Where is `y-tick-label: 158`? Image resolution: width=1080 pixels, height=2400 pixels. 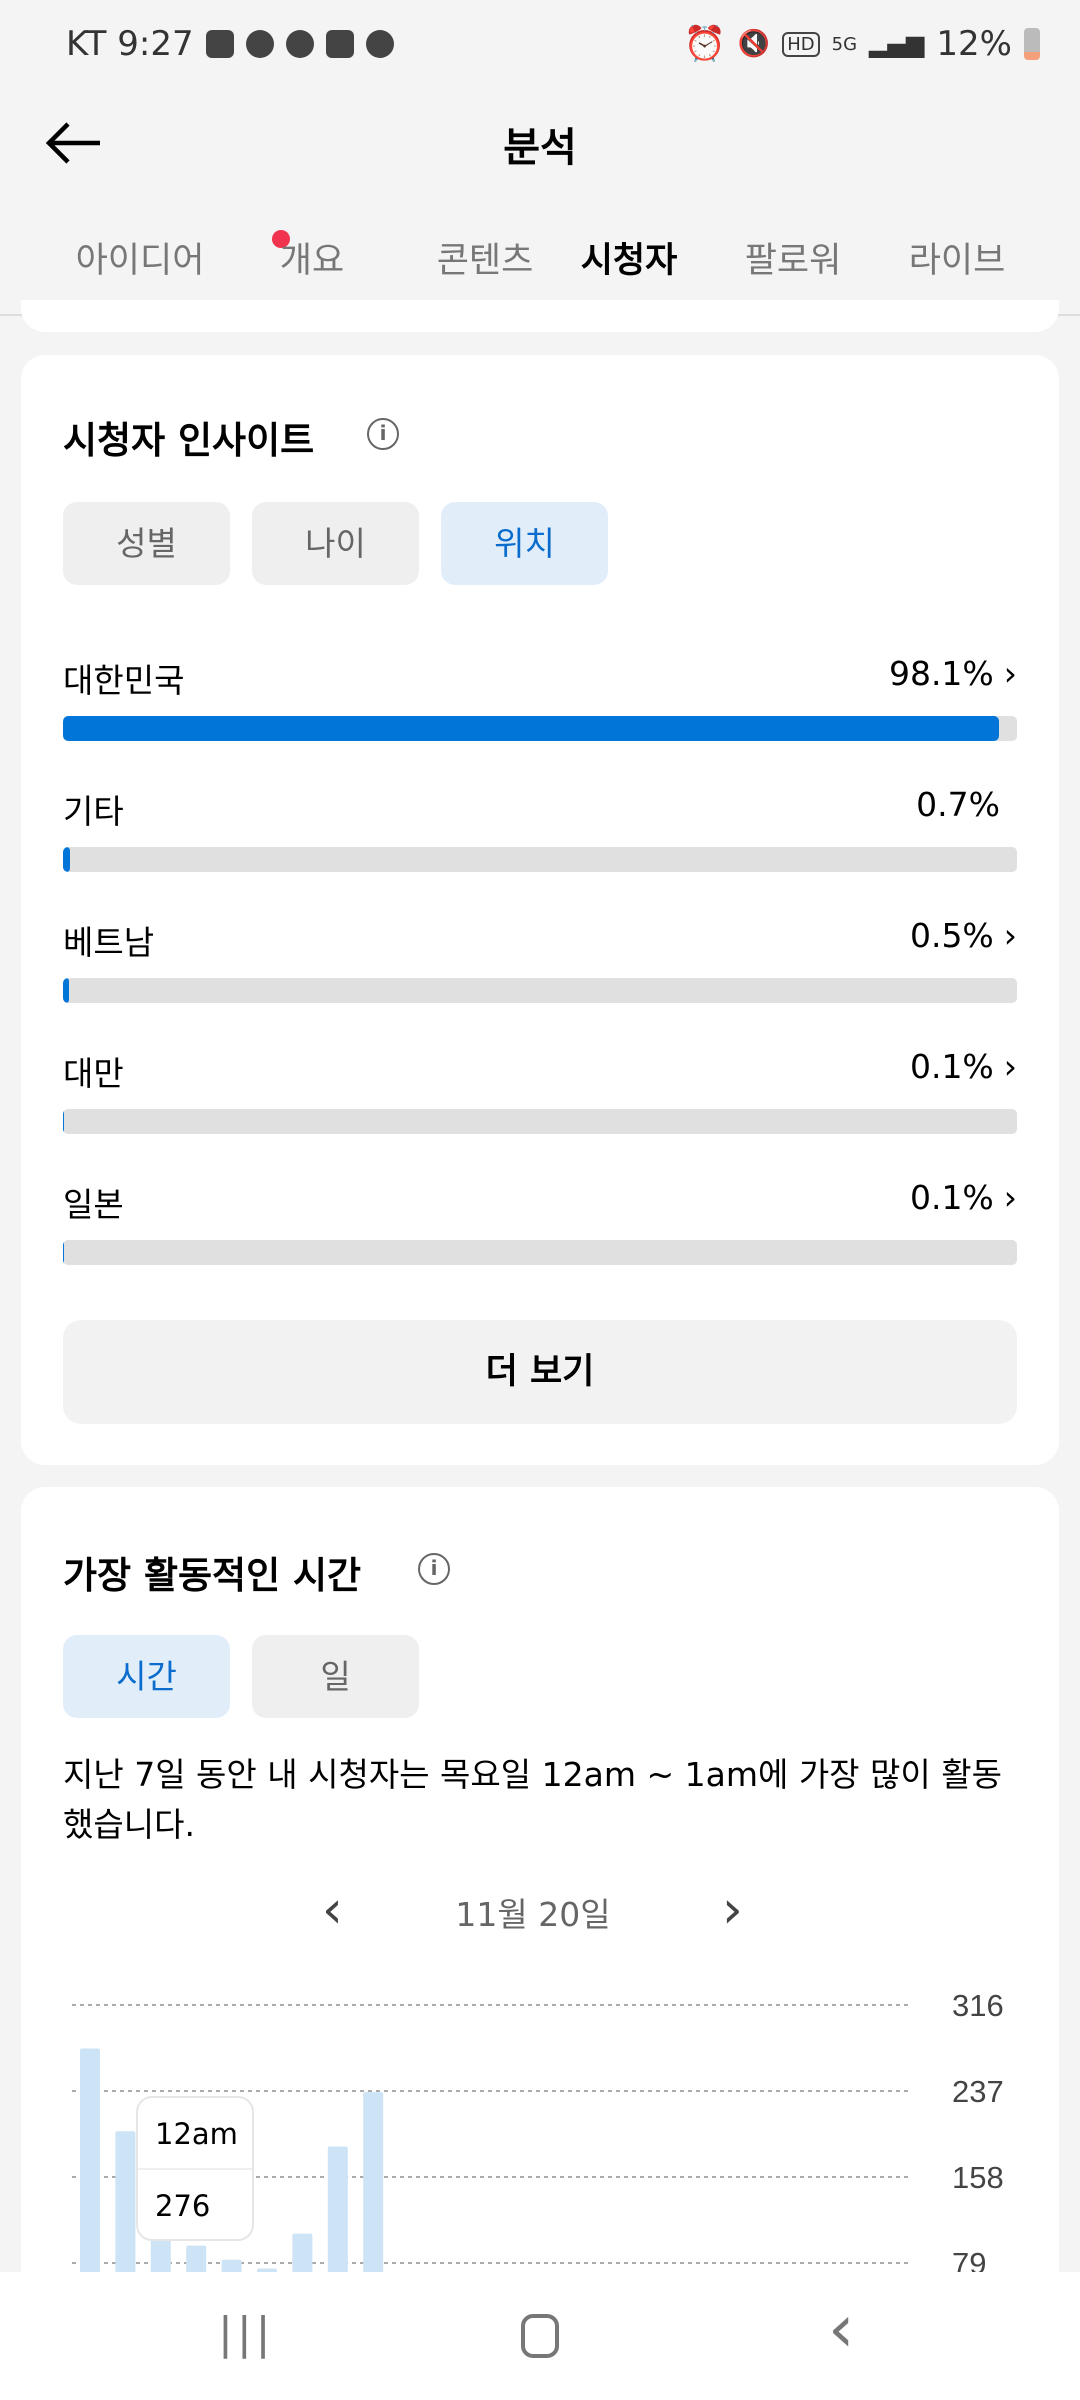
y-tick-label: 158 is located at coordinates (978, 2177).